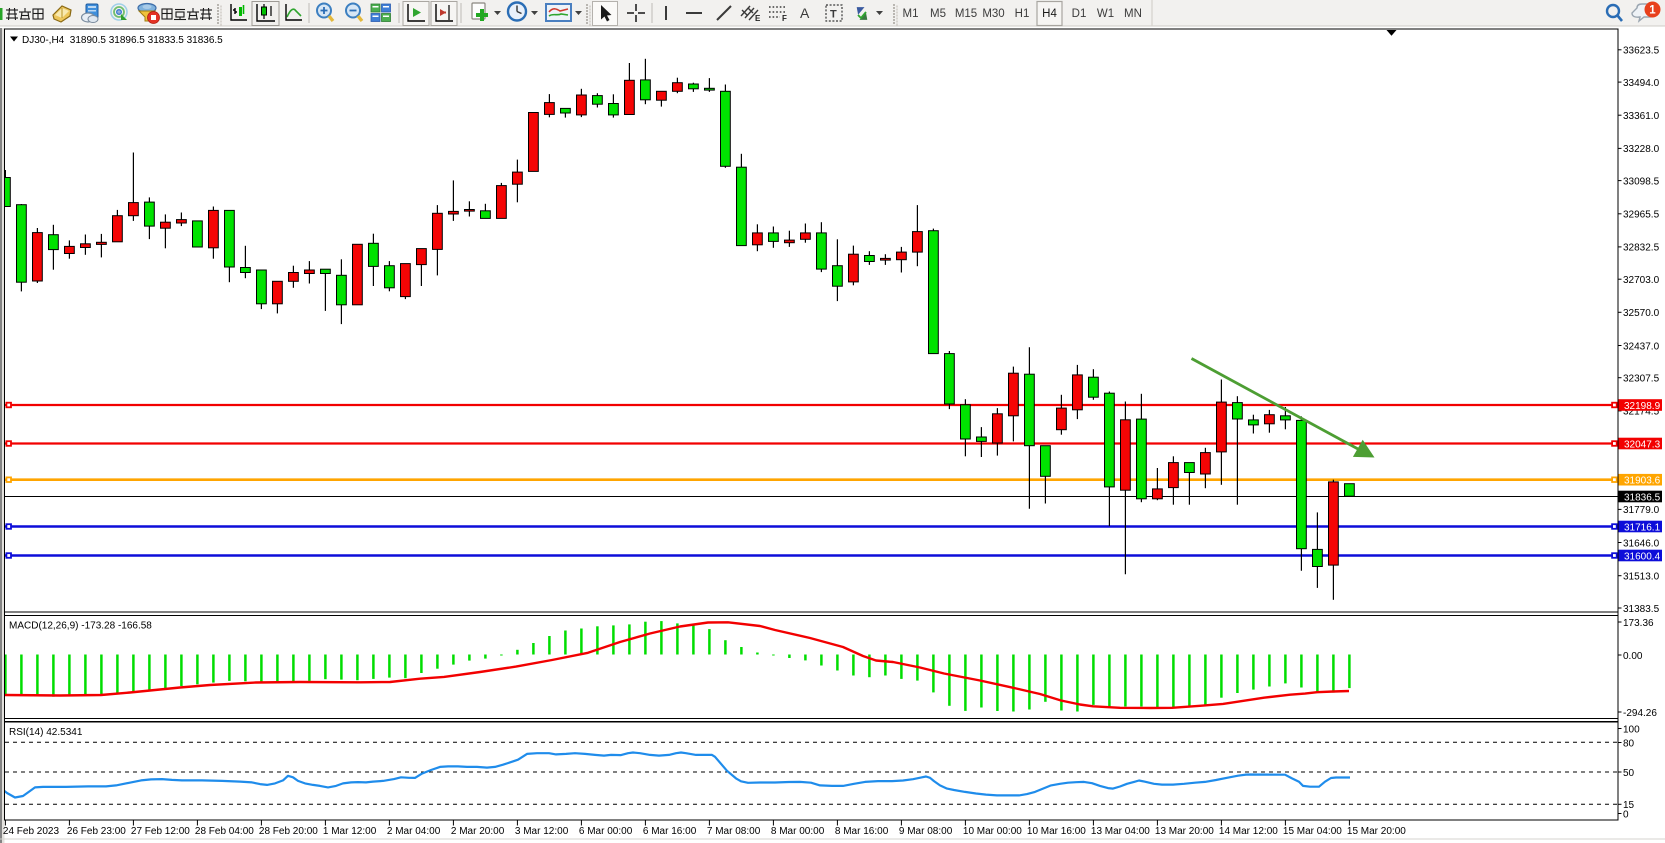 Image resolution: width=1665 pixels, height=843 pixels. What do you see at coordinates (862, 831) in the screenshot?
I see `svg-text: 8 Mar 16:00` at bounding box center [862, 831].